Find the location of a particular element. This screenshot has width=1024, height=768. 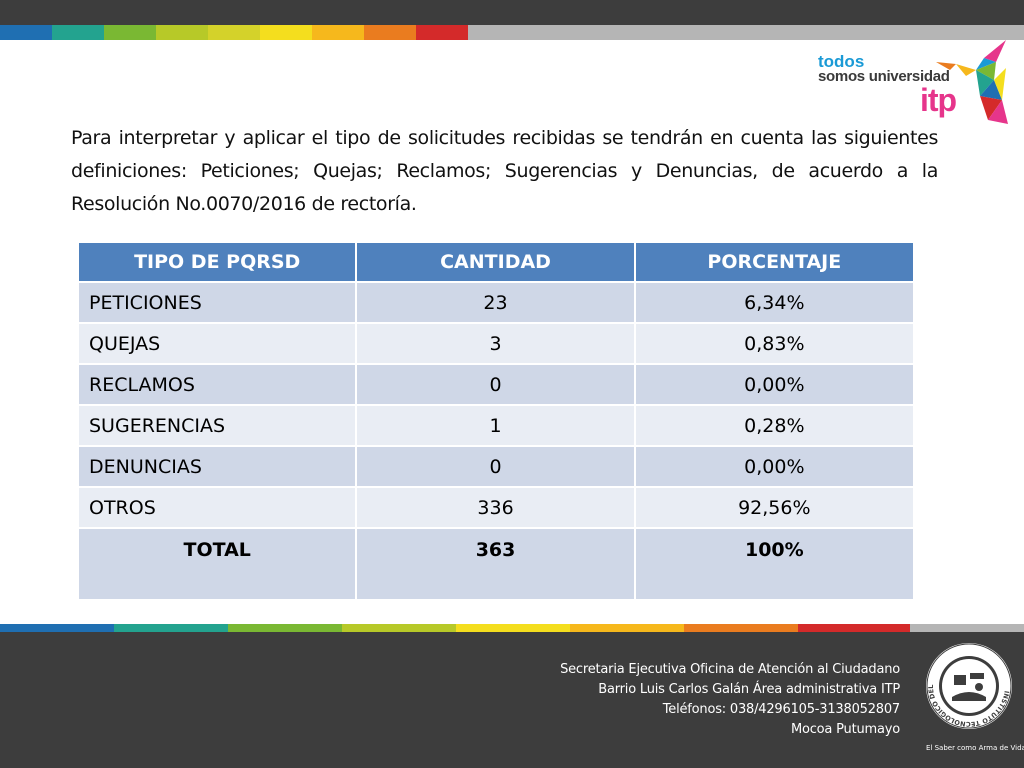

bottom-color-stripe is located at coordinates (512, 628).